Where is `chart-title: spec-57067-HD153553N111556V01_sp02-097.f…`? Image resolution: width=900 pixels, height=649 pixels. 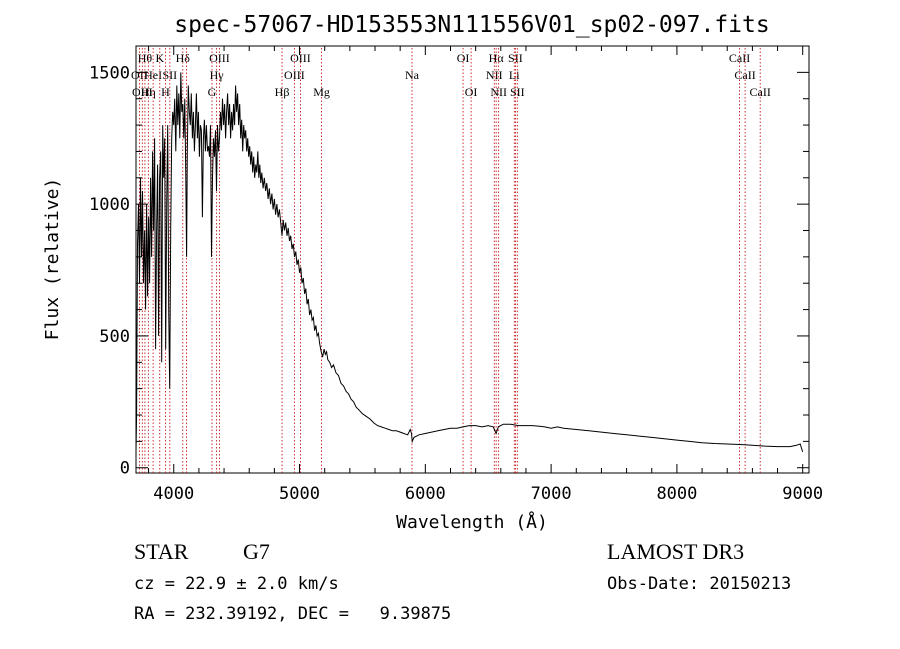
chart-title: spec-57067-HD153553N111556V01_sp02-097.f… is located at coordinates (471, 25).